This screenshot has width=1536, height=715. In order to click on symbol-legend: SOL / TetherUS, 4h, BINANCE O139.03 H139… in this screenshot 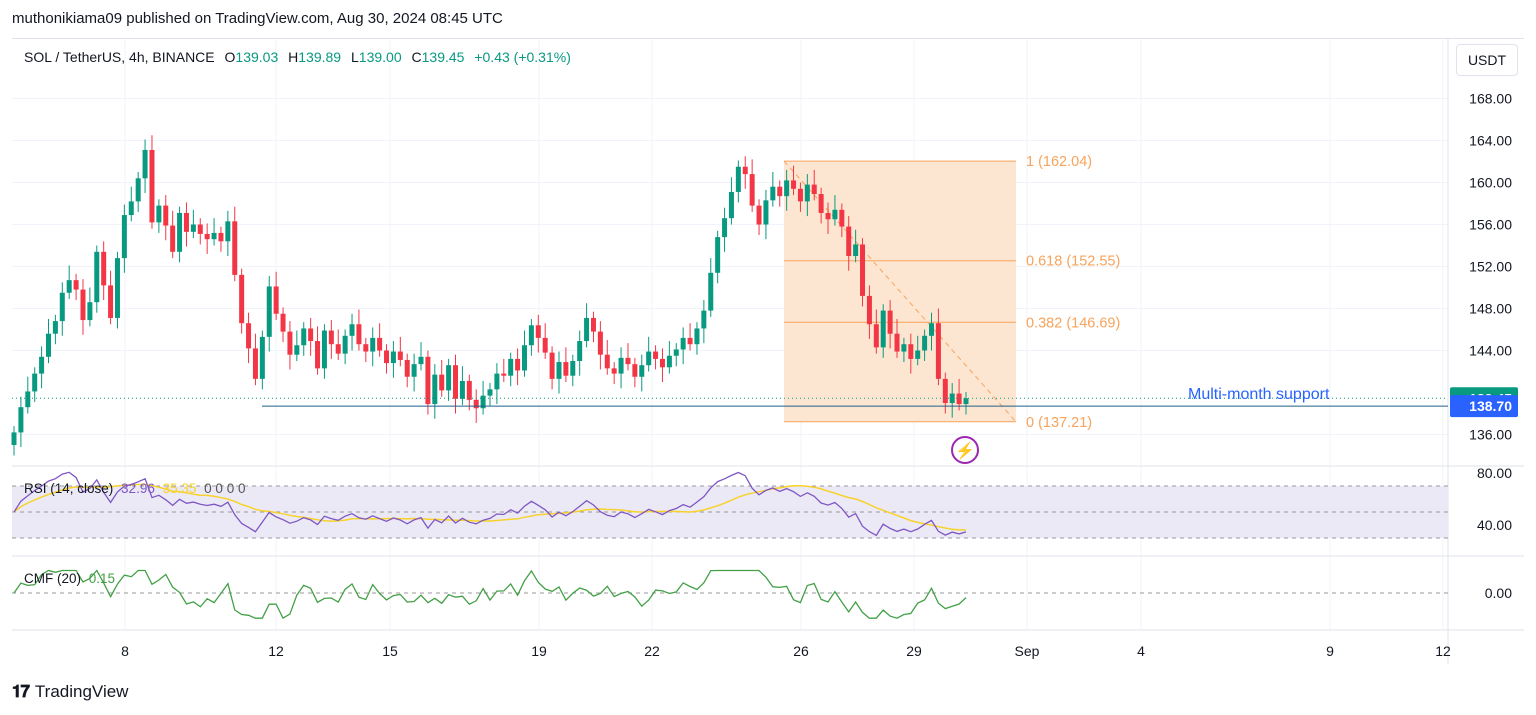, I will do `click(297, 57)`.